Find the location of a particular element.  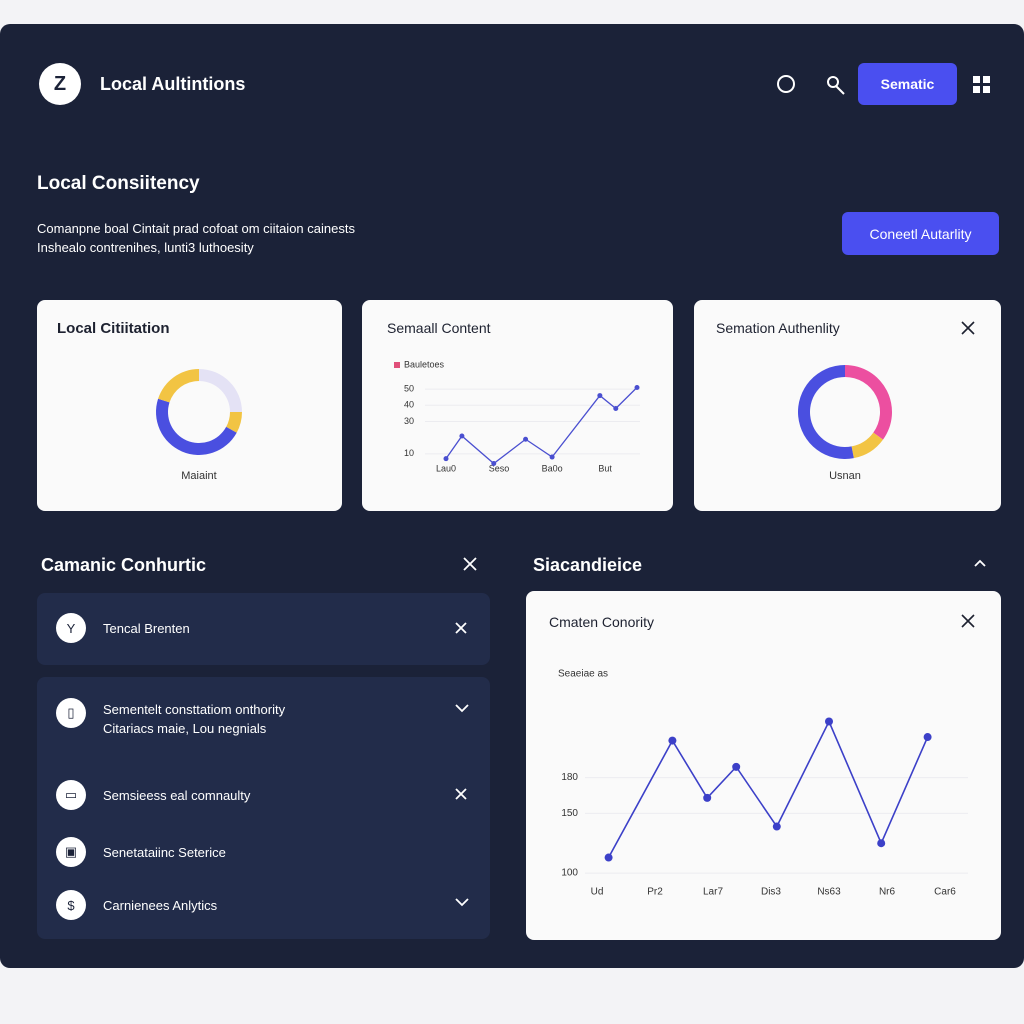

list-group is located at coordinates (263, 808).